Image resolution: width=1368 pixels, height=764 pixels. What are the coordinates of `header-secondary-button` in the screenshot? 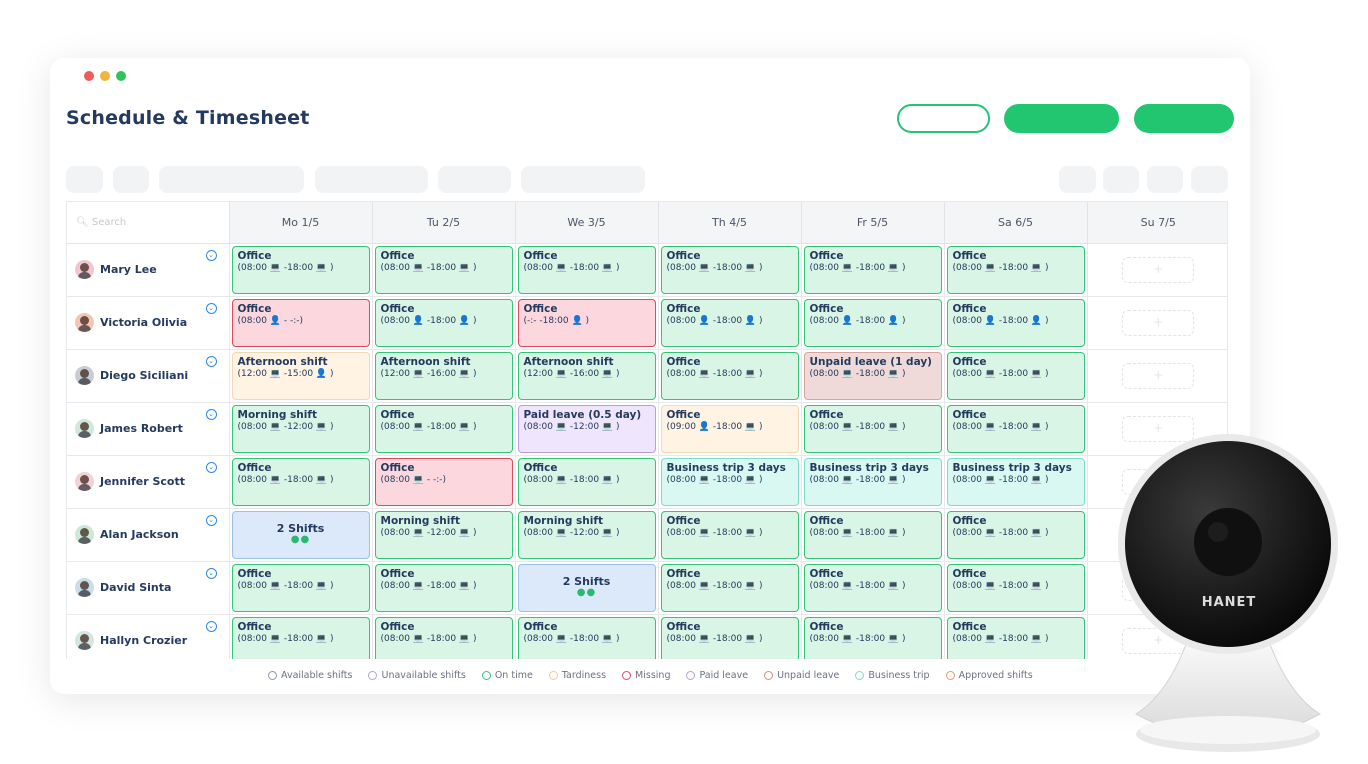 It's located at (1184, 118).